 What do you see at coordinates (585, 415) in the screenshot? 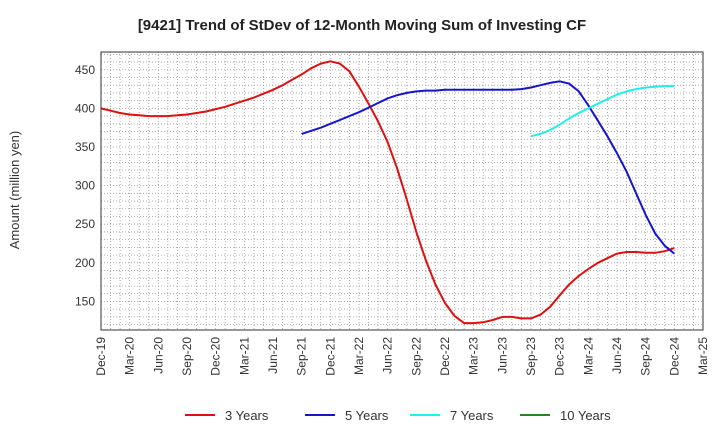
I see `legend-label: 10 Years` at bounding box center [585, 415].